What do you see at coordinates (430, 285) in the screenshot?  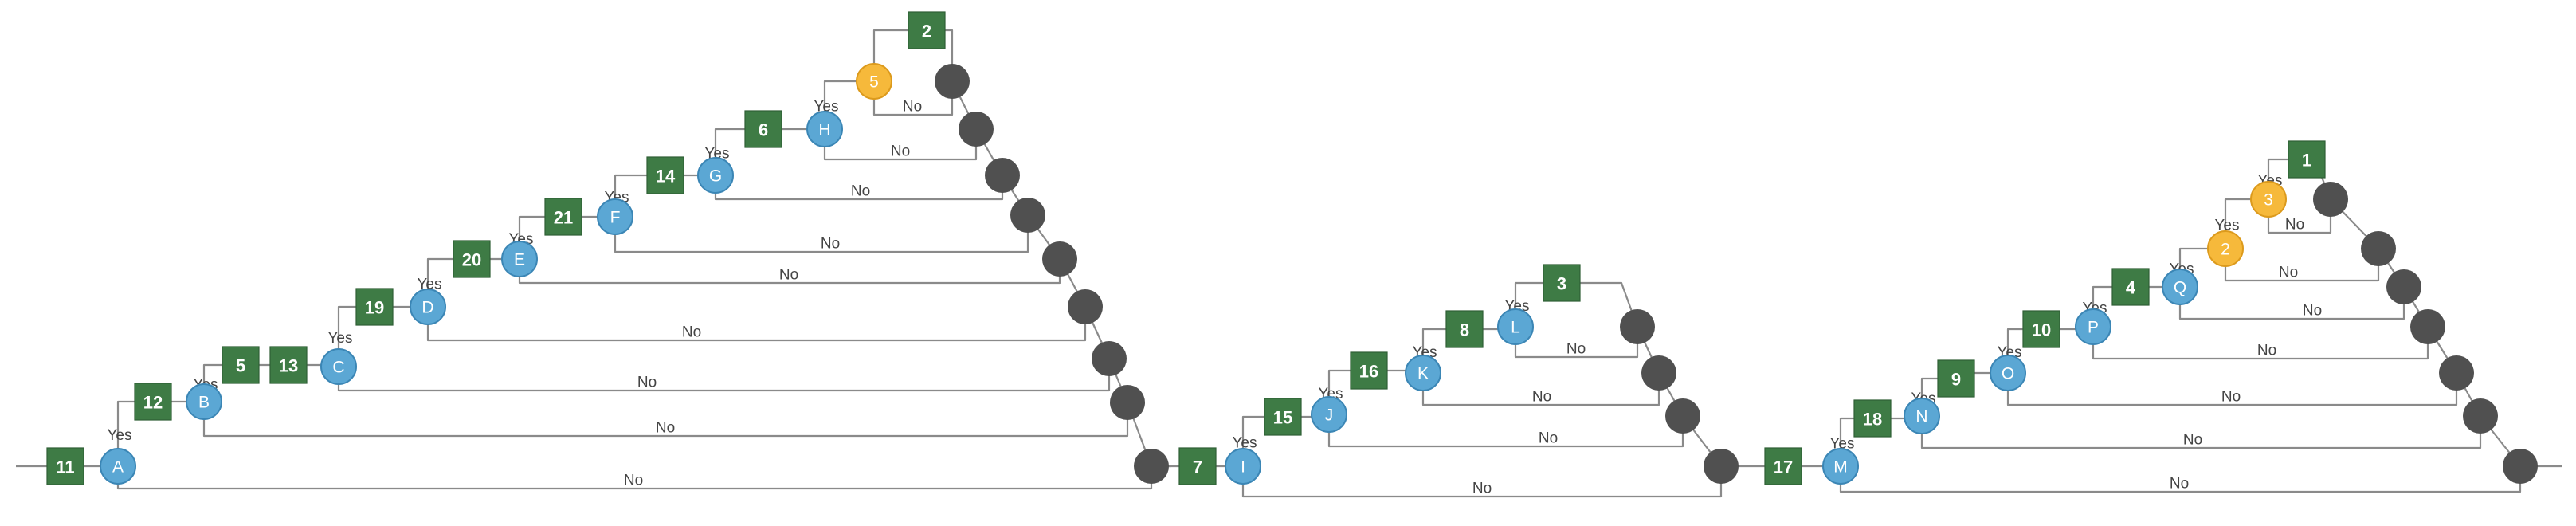 I see `yes-label-D: Yes` at bounding box center [430, 285].